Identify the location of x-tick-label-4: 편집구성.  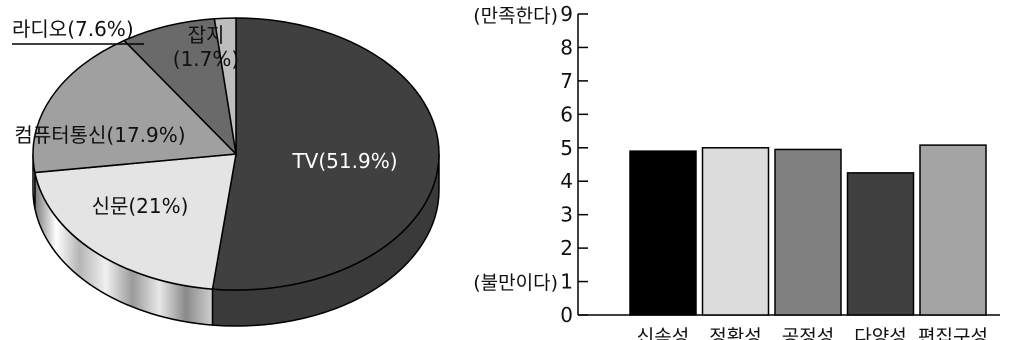
(953, 333).